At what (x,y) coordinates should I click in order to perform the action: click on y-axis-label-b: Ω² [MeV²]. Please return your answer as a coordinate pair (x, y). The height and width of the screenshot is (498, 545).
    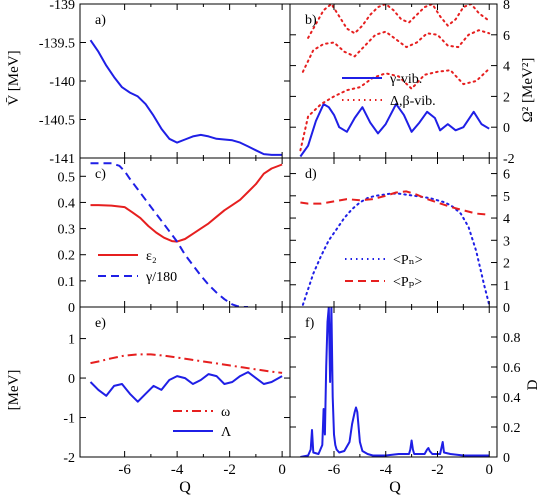
    Looking at the image, I should click on (528, 90).